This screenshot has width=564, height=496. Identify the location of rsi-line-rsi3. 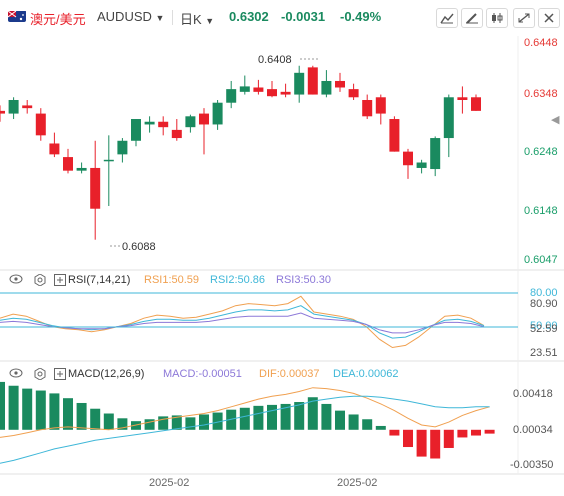
(242, 323).